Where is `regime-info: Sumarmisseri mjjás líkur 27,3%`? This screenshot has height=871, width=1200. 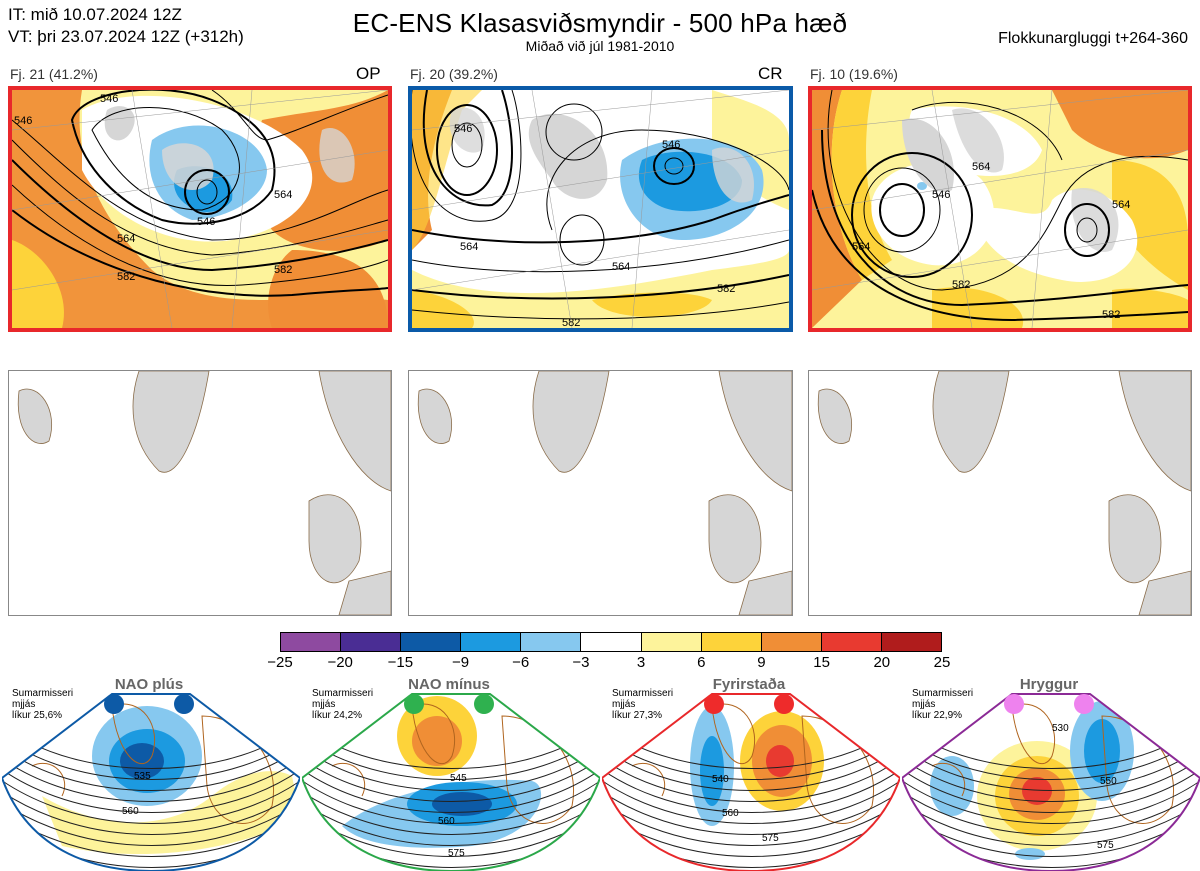
regime-info: Sumarmisseri mjjás líkur 27,3% is located at coordinates (642, 704).